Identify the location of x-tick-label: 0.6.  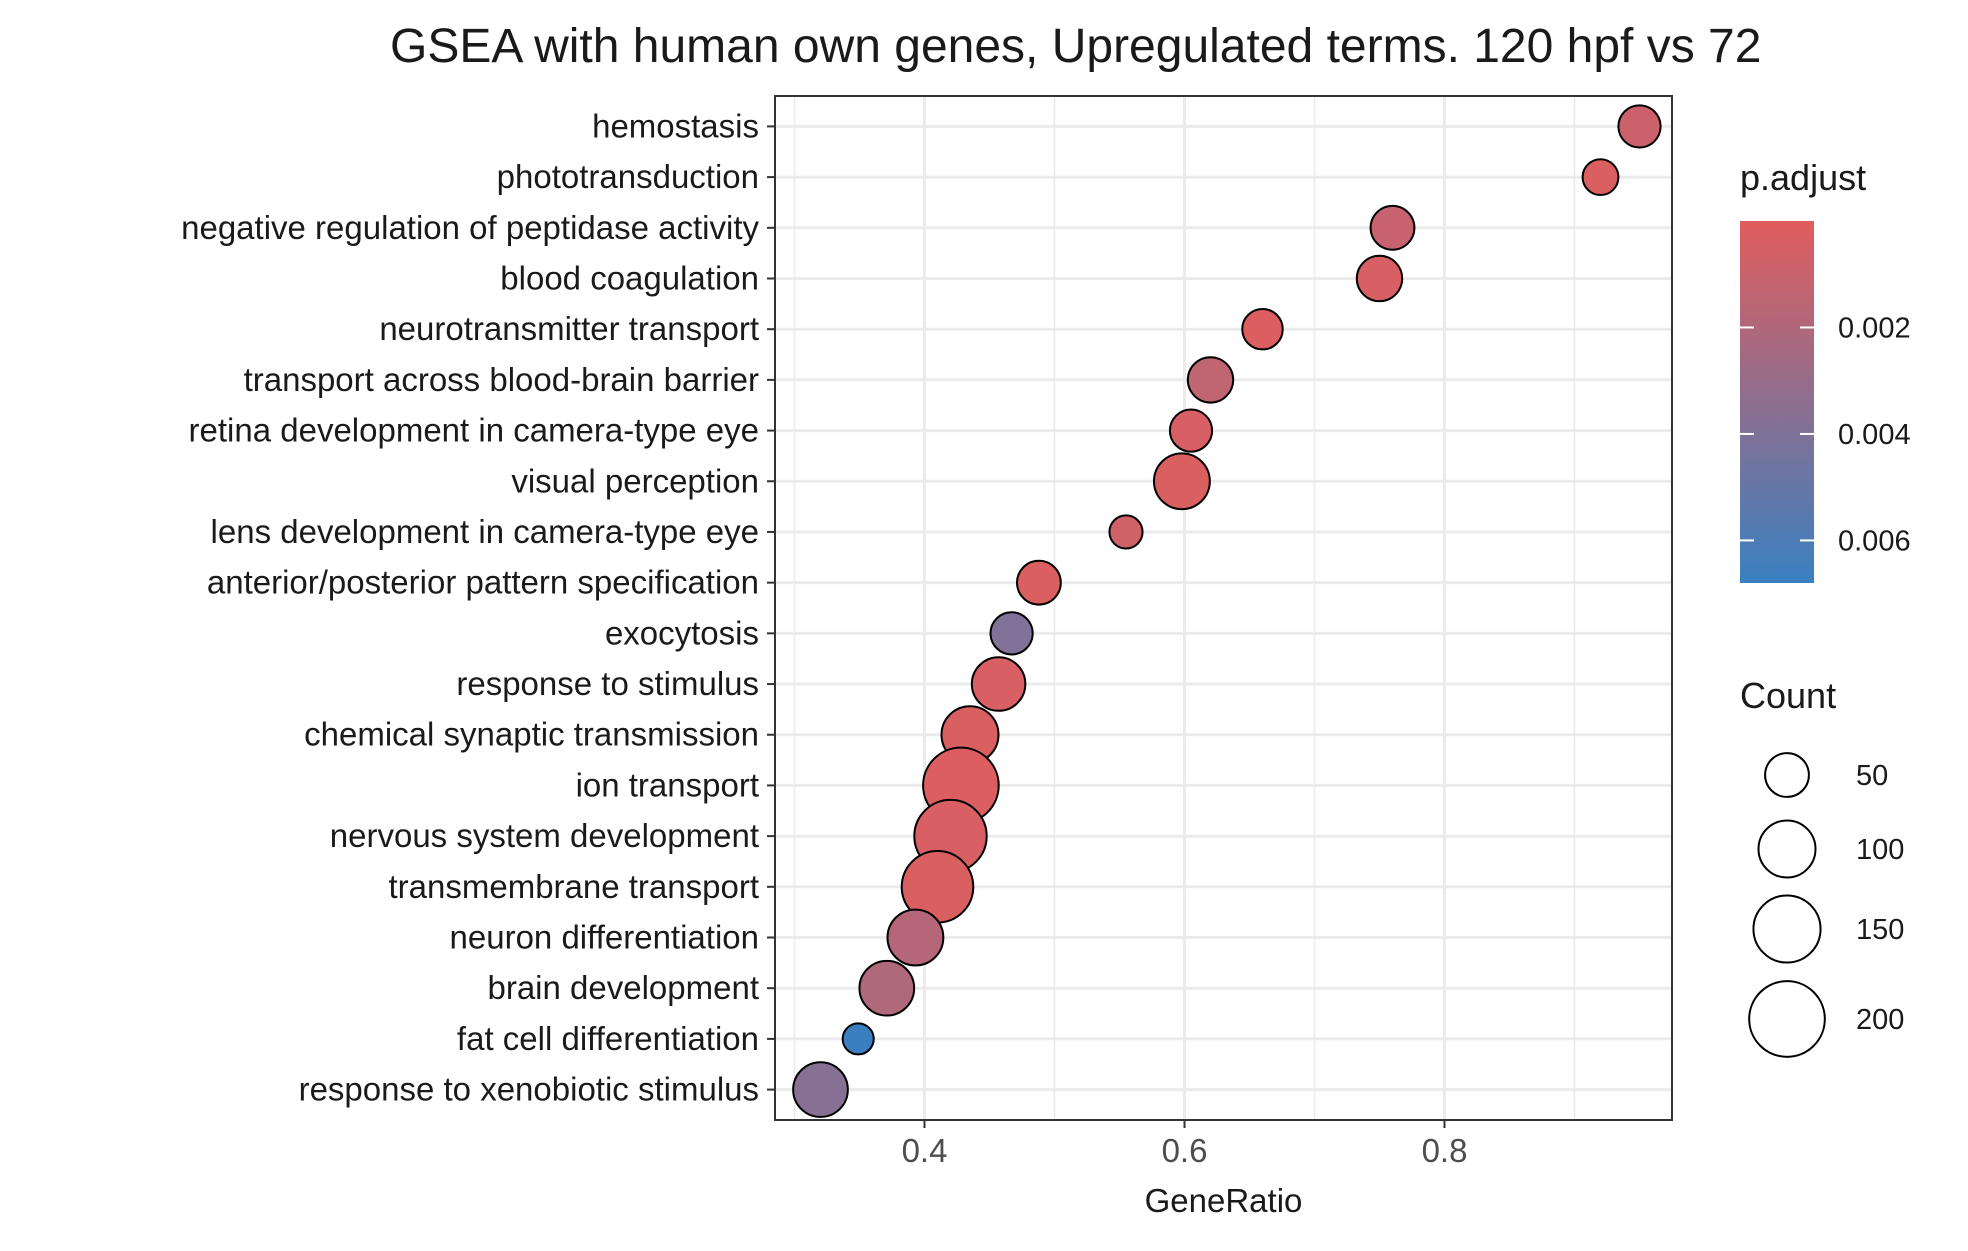
(1185, 1150).